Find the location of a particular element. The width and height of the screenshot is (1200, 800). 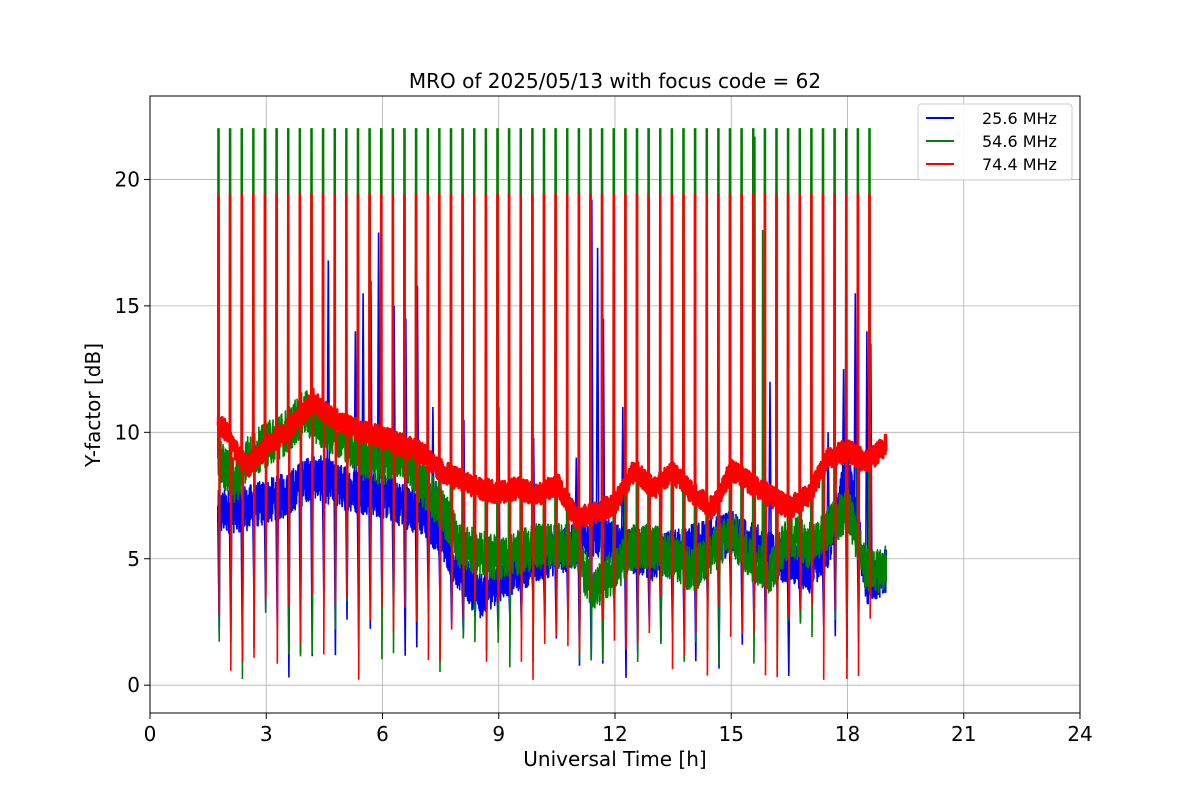

legend: 25.6 MHz 54.6 MHz 74.4 MHz is located at coordinates (995, 142).